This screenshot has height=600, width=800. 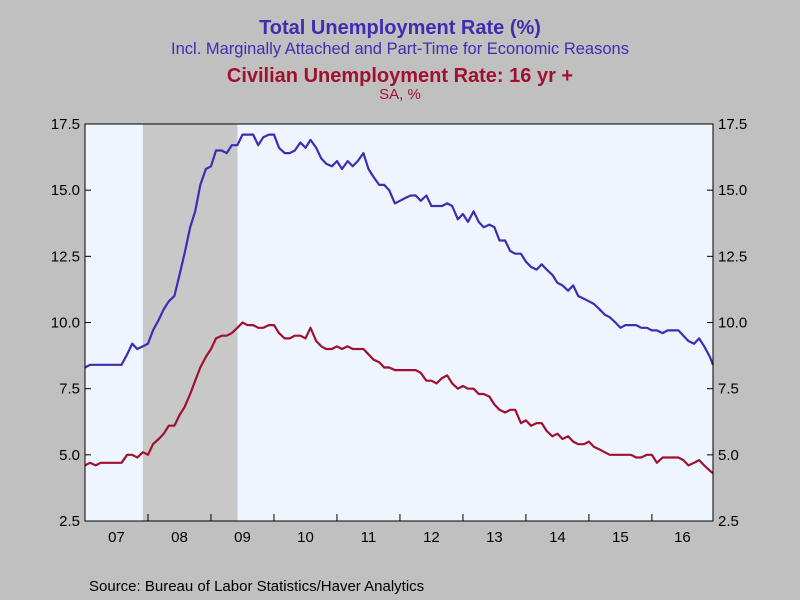 I want to click on x-tick-label: 13, so click(x=494, y=537).